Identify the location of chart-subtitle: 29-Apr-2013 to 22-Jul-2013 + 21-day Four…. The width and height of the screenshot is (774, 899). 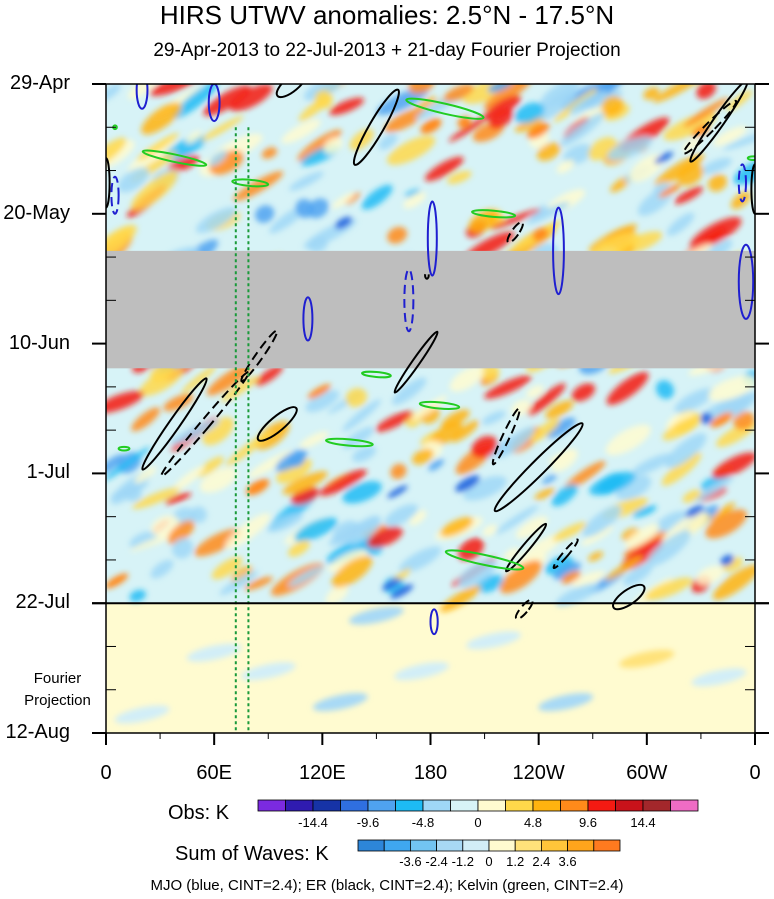
(387, 50).